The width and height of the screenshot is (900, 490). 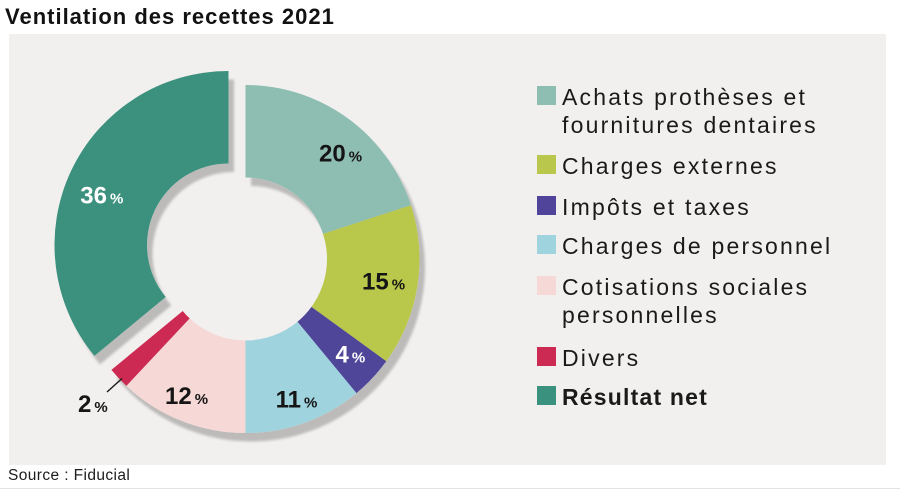 I want to click on svg-text: 12%, so click(x=186, y=396).